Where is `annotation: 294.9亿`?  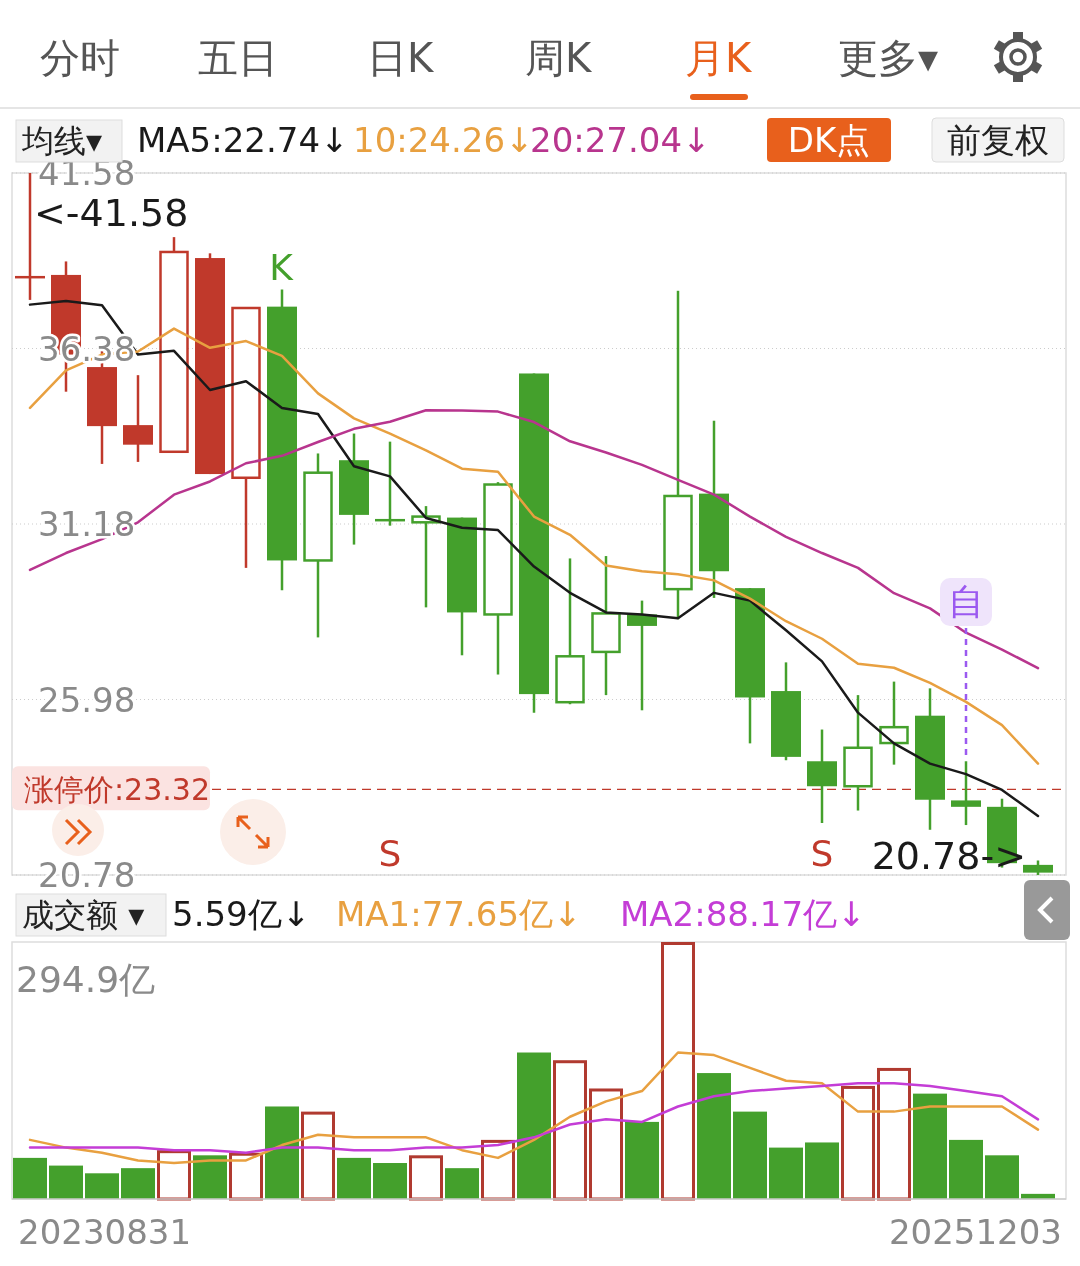
annotation: 294.9亿 is located at coordinates (86, 979).